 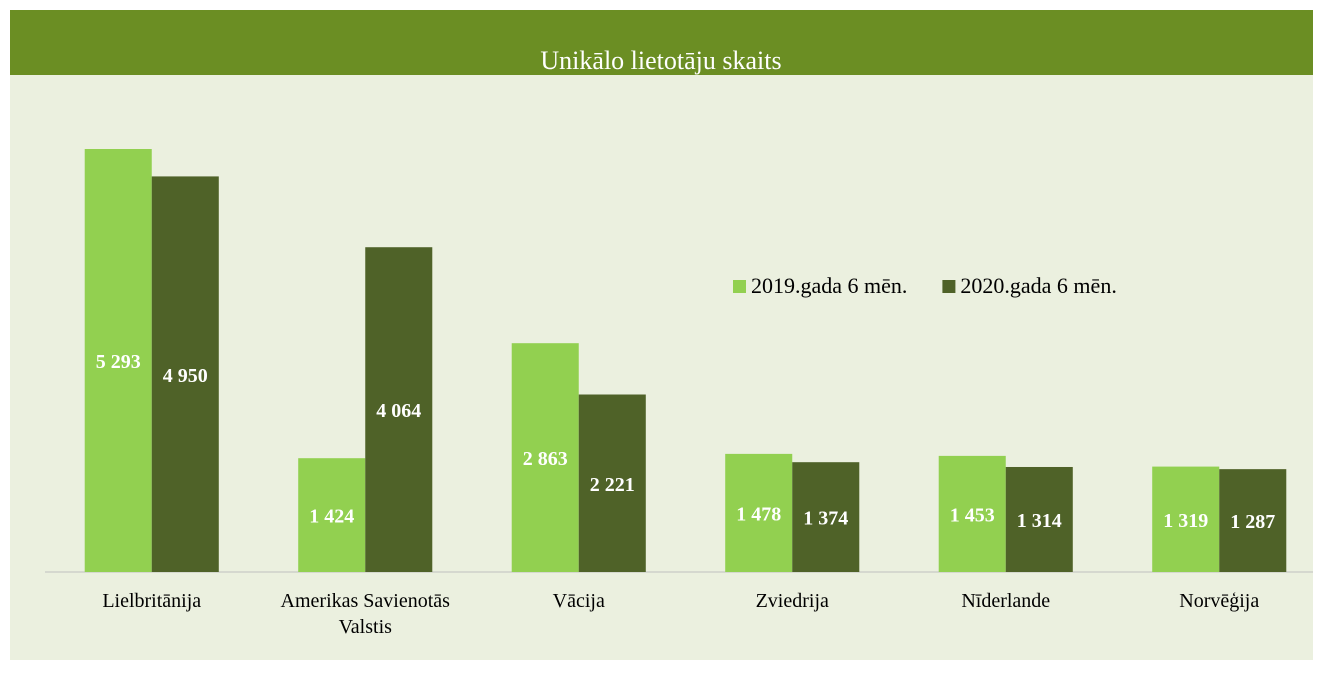 I want to click on data-label: 4 064, so click(x=398, y=411).